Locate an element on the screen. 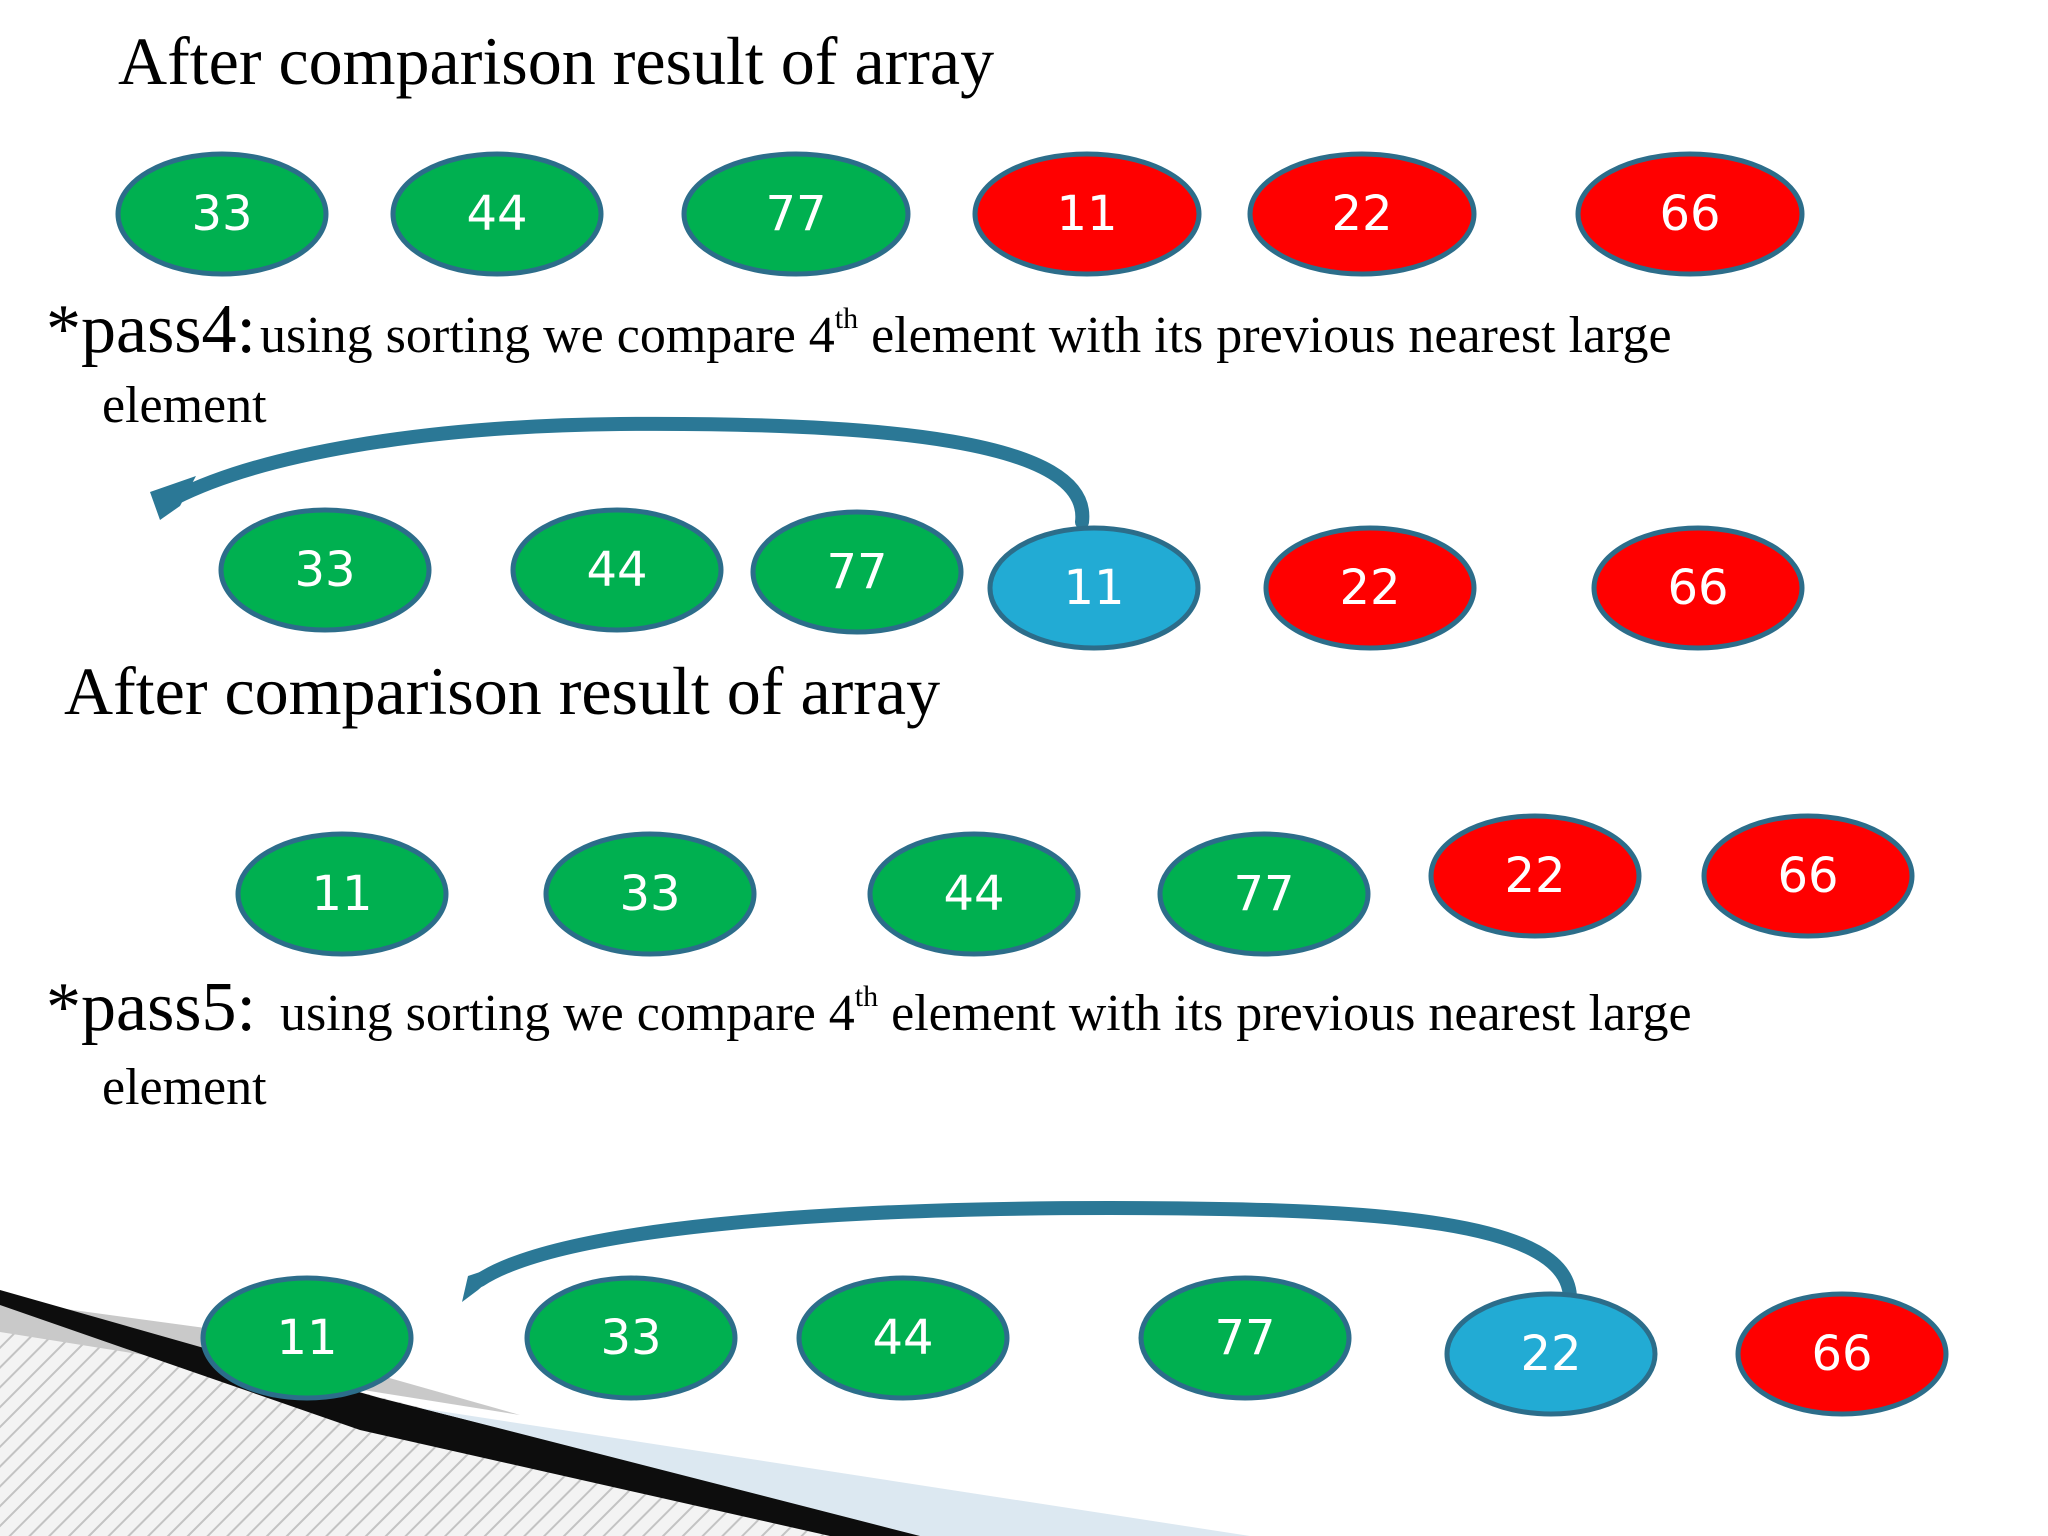 The height and width of the screenshot is (1536, 2048). pass5-superscript: th is located at coordinates (866, 996).